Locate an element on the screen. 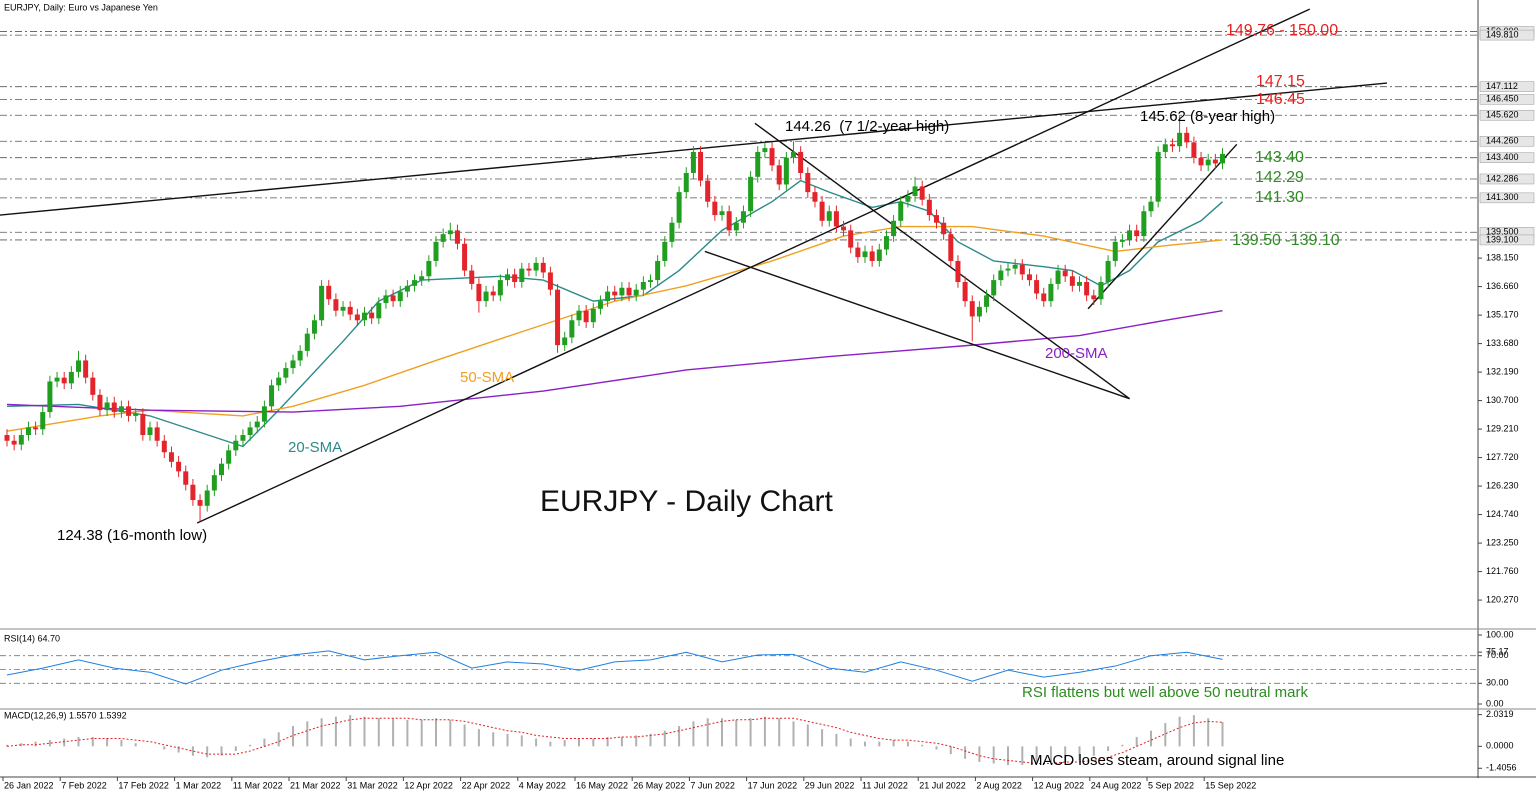 Image resolution: width=1536 pixels, height=793 pixels. x-tick-label: 15 Sep 2022 is located at coordinates (1230, 785).